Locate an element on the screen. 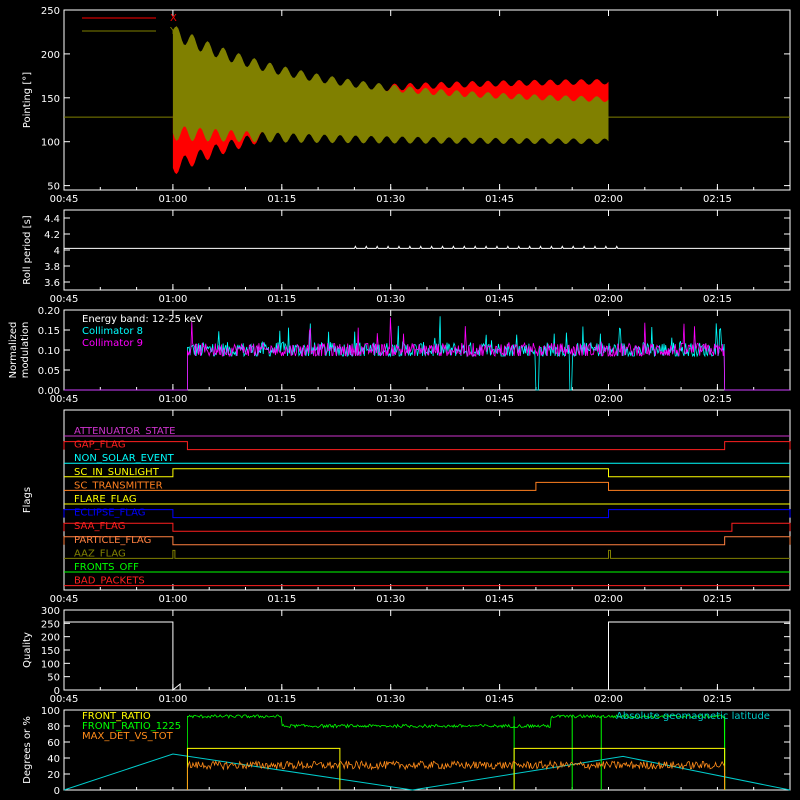 The height and width of the screenshot is (800, 800). y-tick-label: 0.15 is located at coordinates (49, 331).